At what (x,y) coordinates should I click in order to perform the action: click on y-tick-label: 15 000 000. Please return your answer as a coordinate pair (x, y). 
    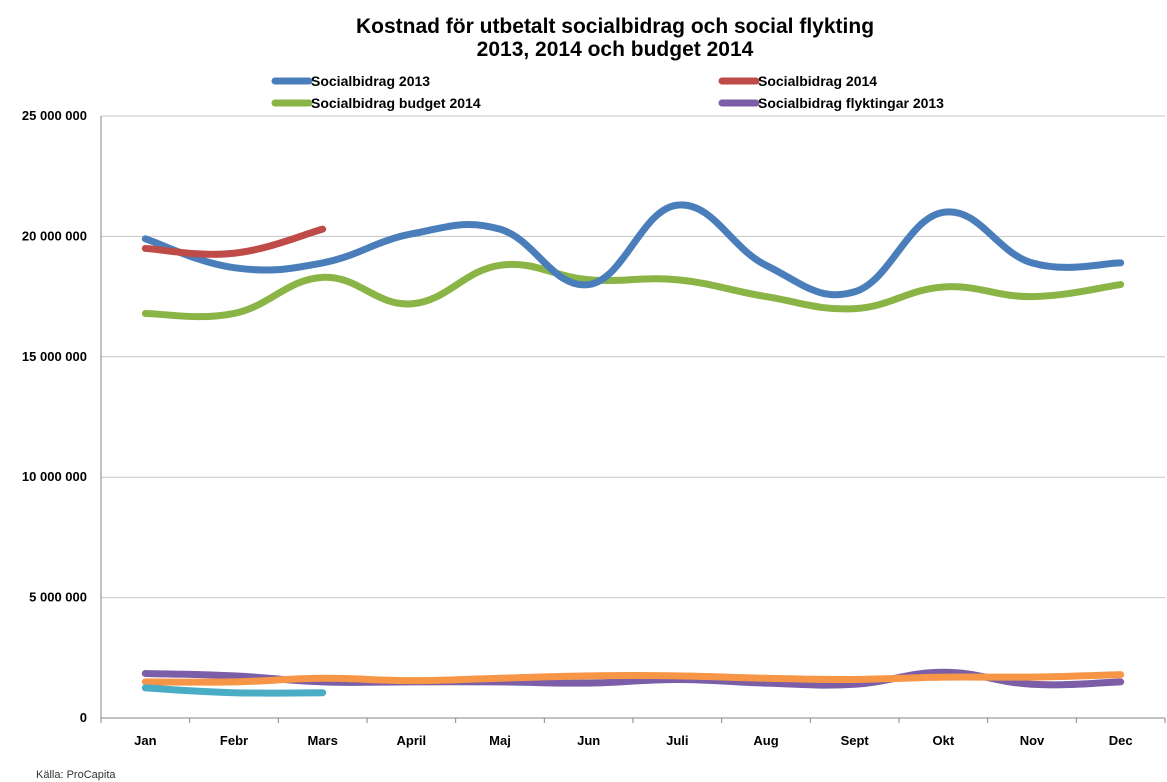
    Looking at the image, I should click on (54, 356).